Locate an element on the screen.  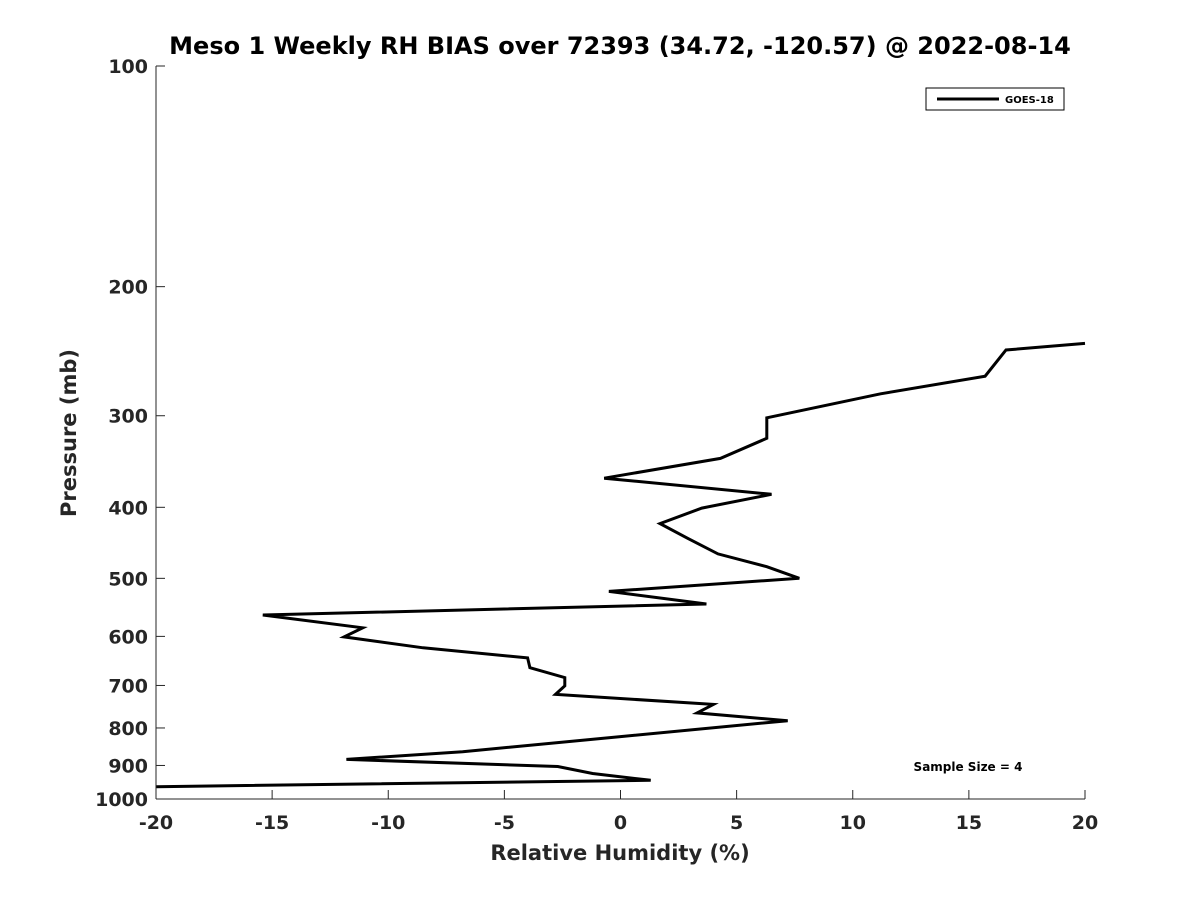
legend-entry-label: GOES-18 is located at coordinates (1029, 100).